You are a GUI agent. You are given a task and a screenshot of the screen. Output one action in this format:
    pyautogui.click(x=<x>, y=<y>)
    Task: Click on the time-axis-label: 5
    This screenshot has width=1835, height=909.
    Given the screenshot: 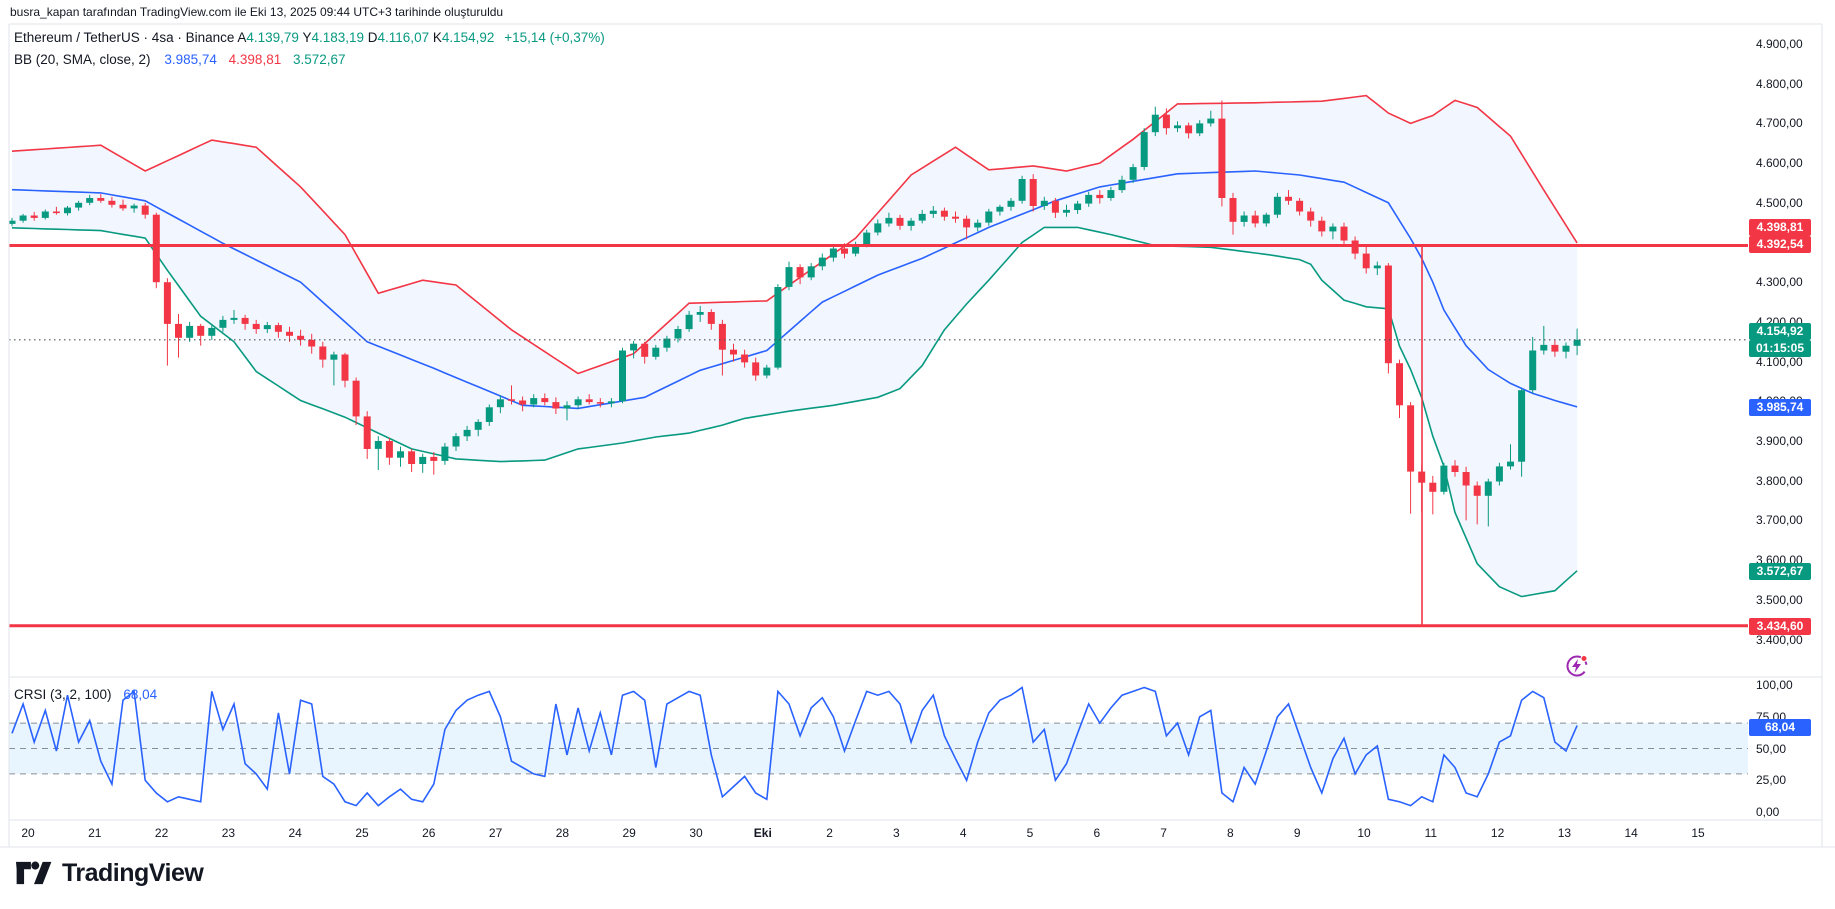 What is the action you would take?
    pyautogui.click(x=1030, y=833)
    